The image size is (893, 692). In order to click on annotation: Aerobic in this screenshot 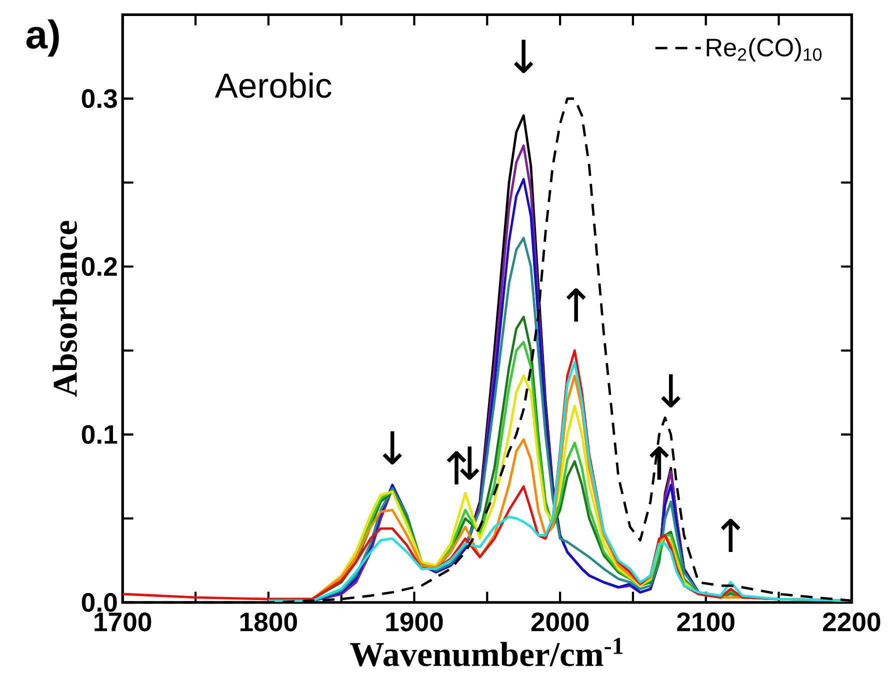, I will do `click(273, 85)`.